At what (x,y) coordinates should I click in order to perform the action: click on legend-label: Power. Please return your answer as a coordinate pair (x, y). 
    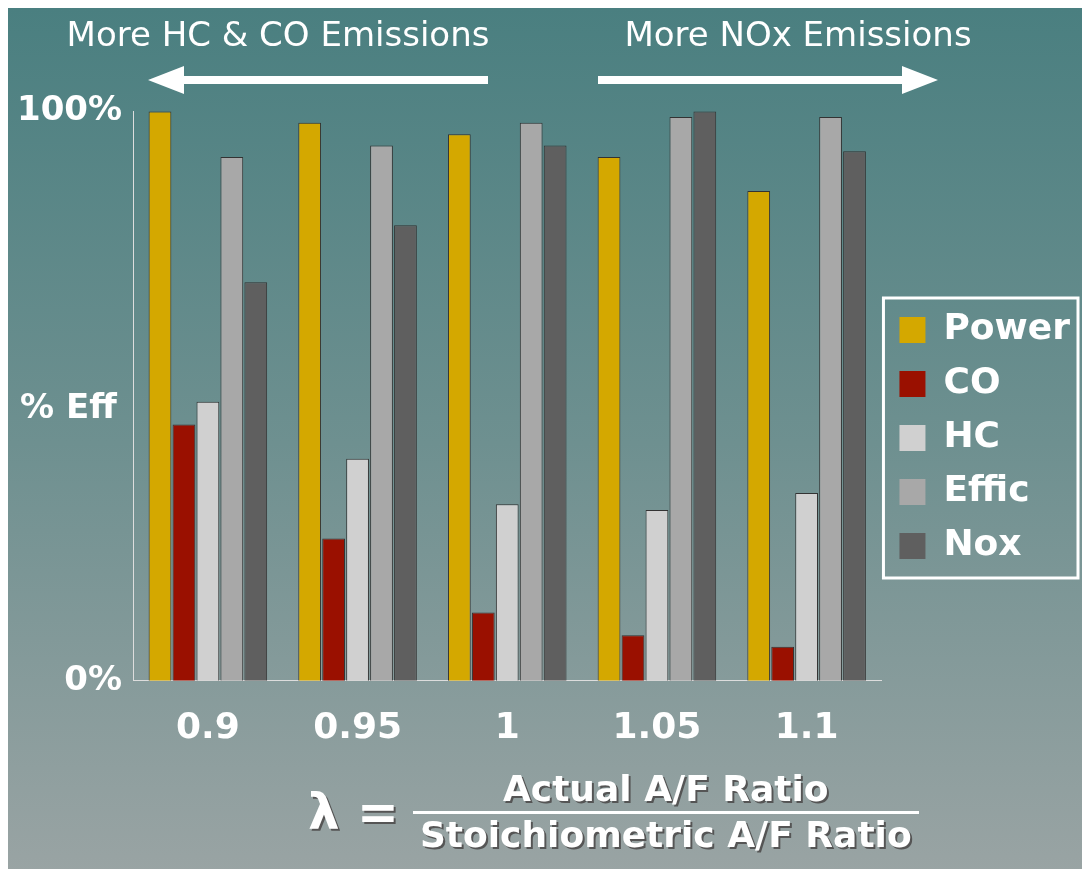
    Looking at the image, I should click on (1007, 327).